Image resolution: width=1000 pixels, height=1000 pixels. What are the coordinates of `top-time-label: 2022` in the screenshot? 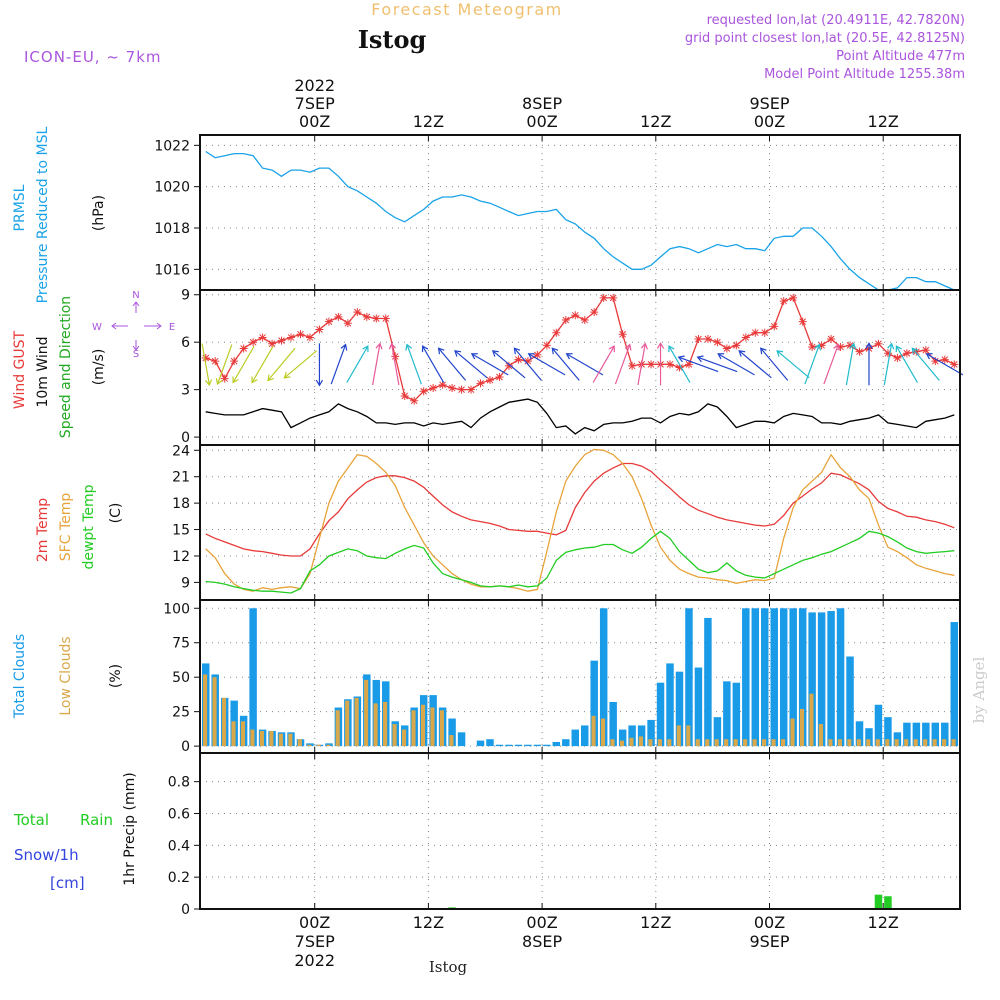 It's located at (314, 85).